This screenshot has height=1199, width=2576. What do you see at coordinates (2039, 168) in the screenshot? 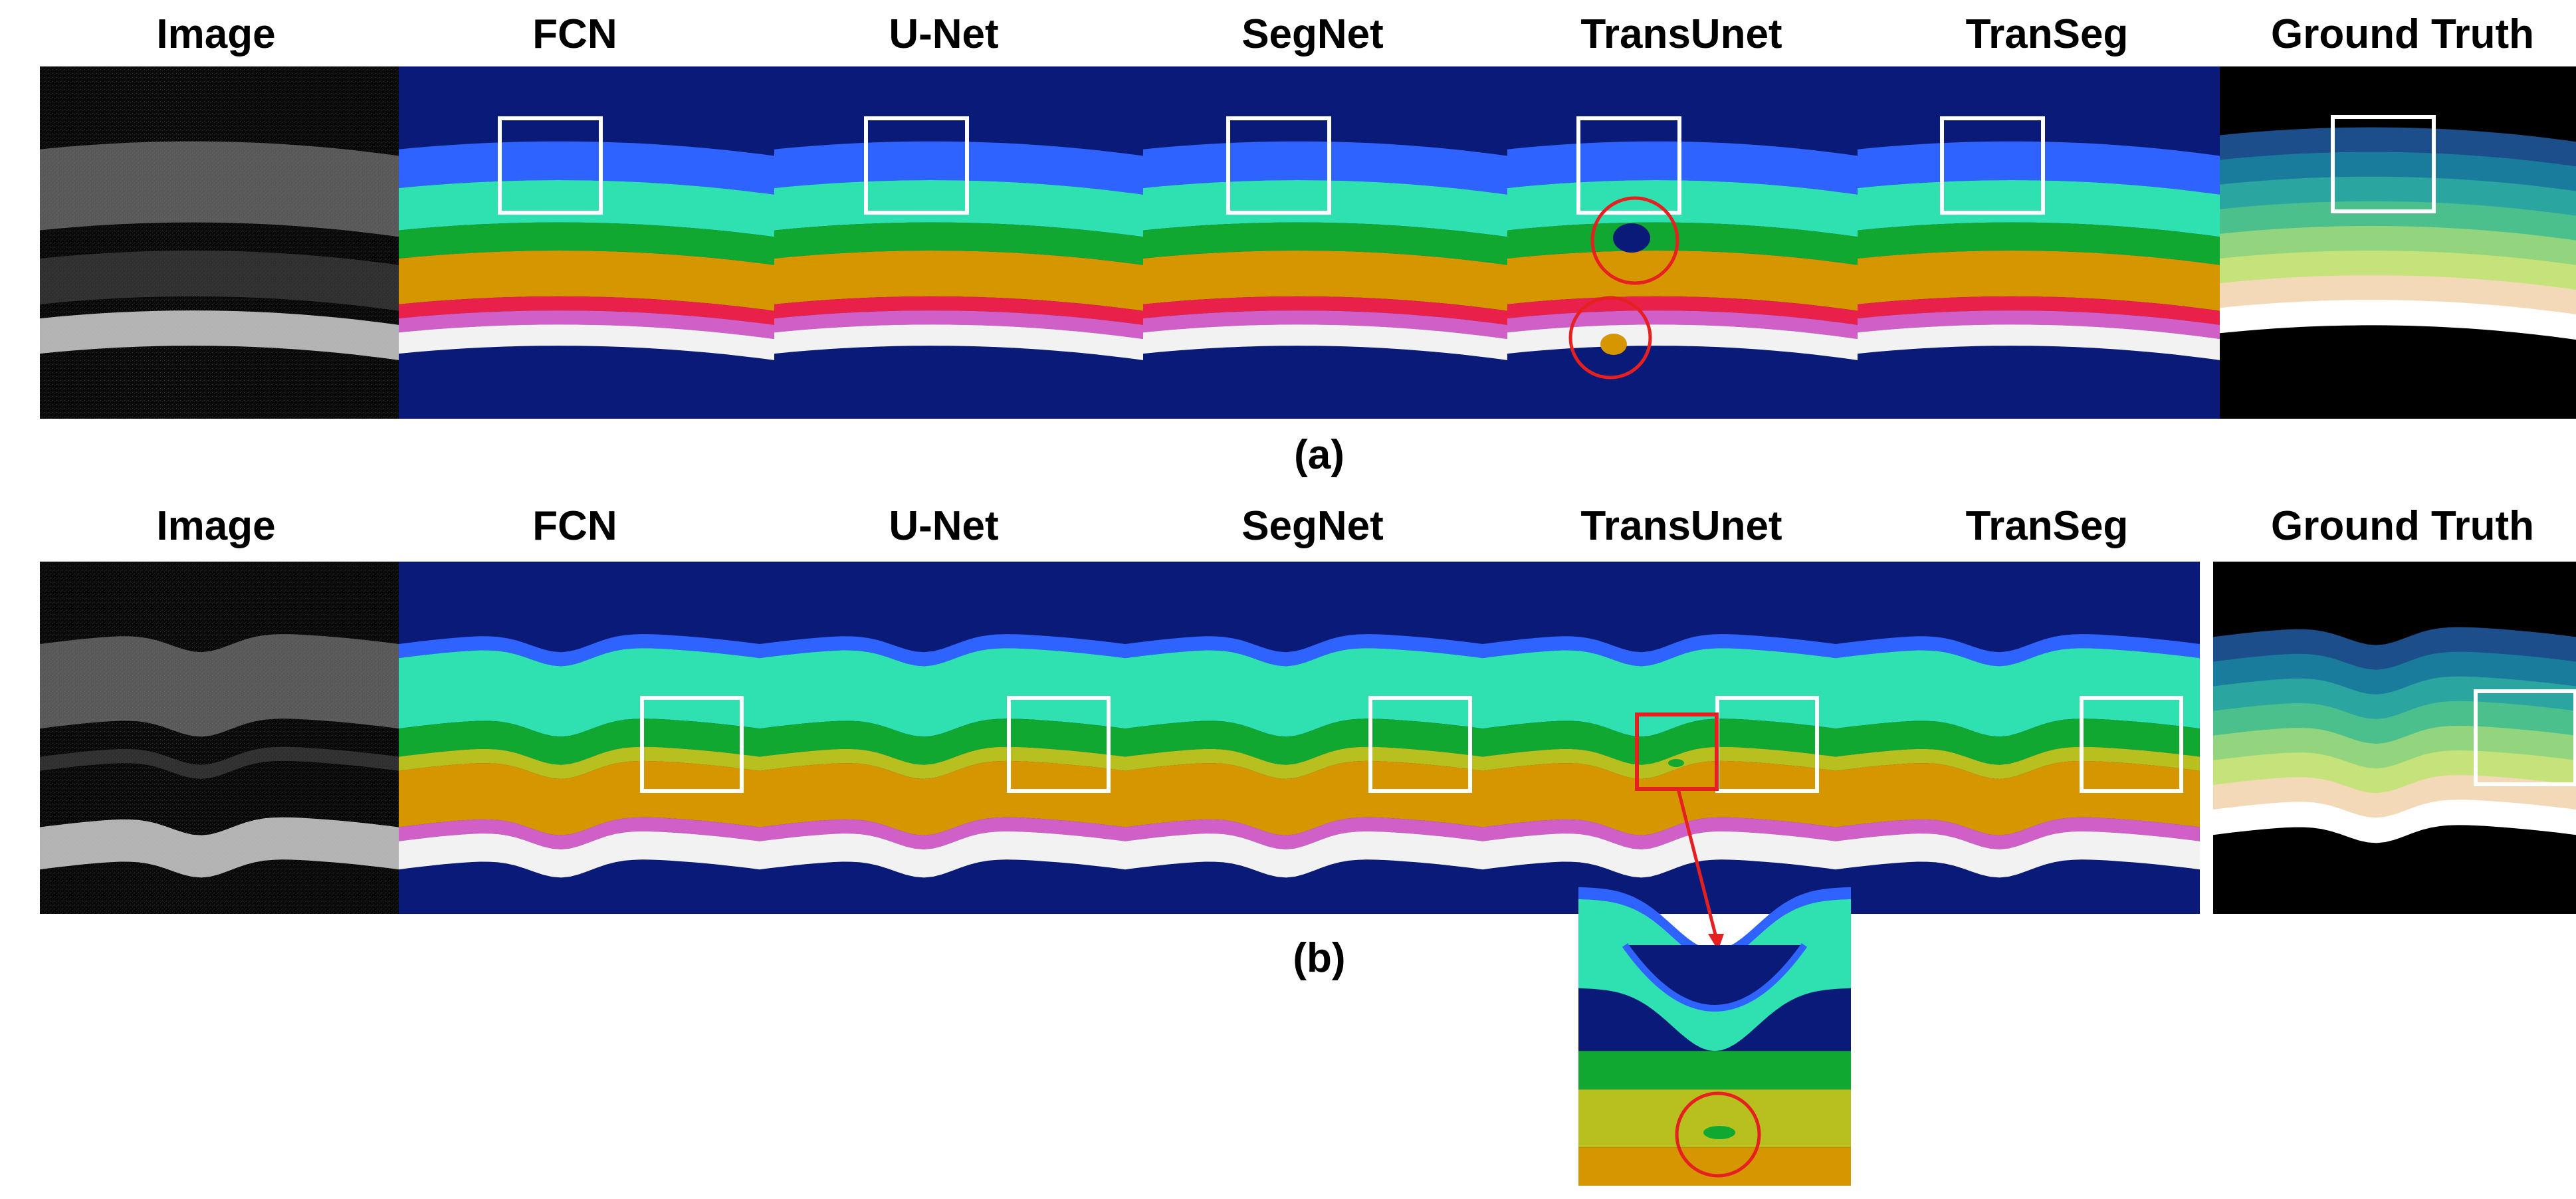
I see `panel-transeg-a-layer-top` at bounding box center [2039, 168].